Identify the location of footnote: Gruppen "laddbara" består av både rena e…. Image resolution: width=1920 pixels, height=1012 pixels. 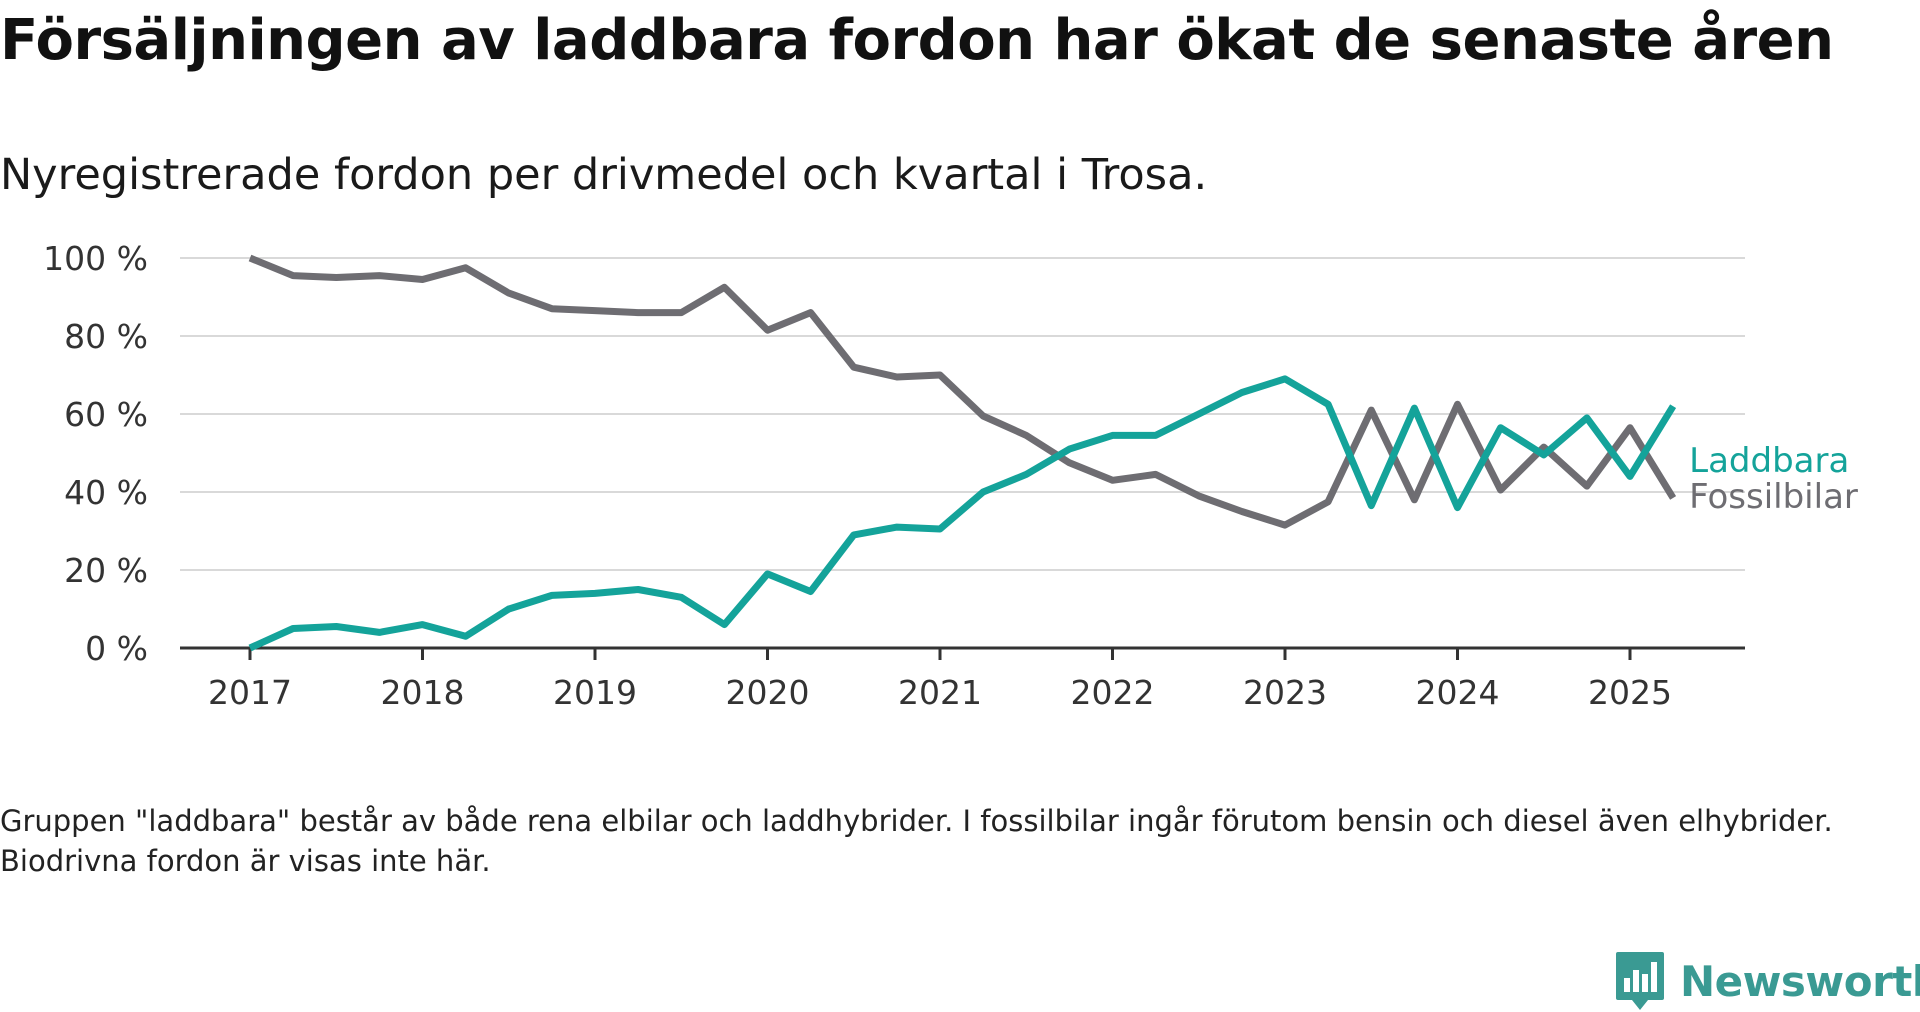
(916, 841).